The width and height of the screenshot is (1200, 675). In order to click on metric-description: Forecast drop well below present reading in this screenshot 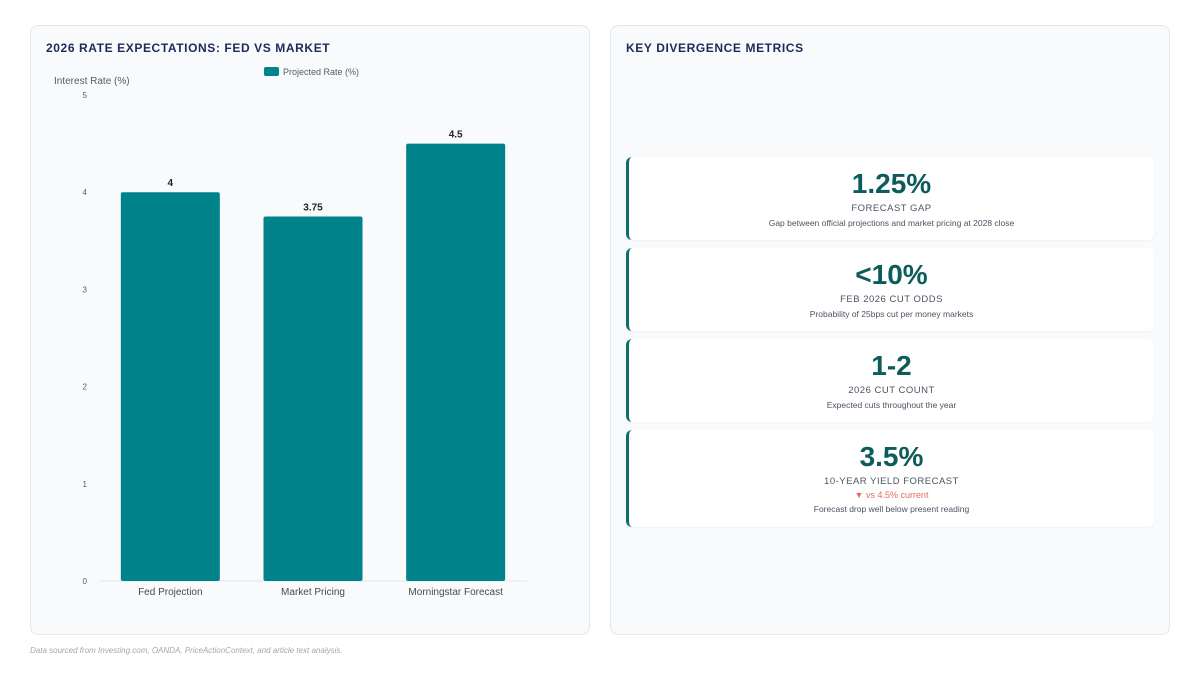, I will do `click(891, 509)`.